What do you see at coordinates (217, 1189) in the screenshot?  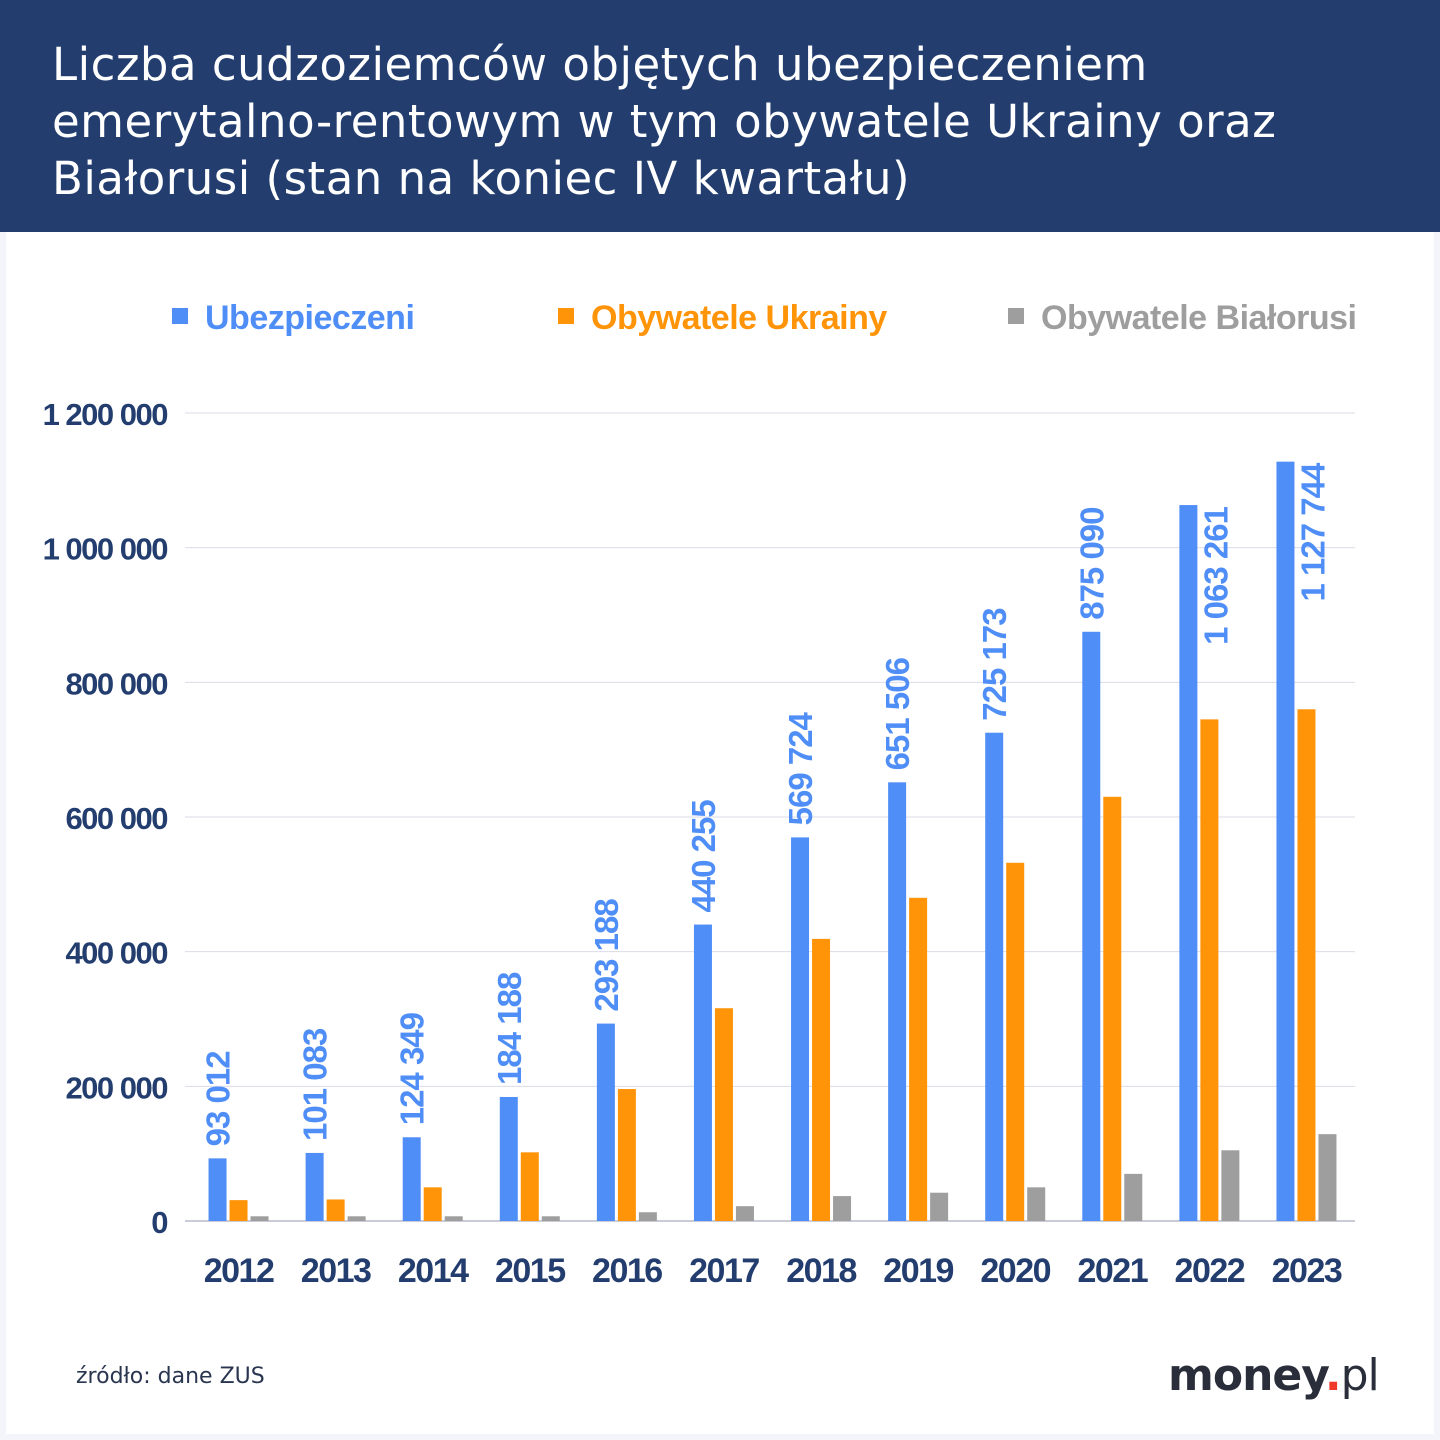 I see `bar-ubezpieczeni-2012` at bounding box center [217, 1189].